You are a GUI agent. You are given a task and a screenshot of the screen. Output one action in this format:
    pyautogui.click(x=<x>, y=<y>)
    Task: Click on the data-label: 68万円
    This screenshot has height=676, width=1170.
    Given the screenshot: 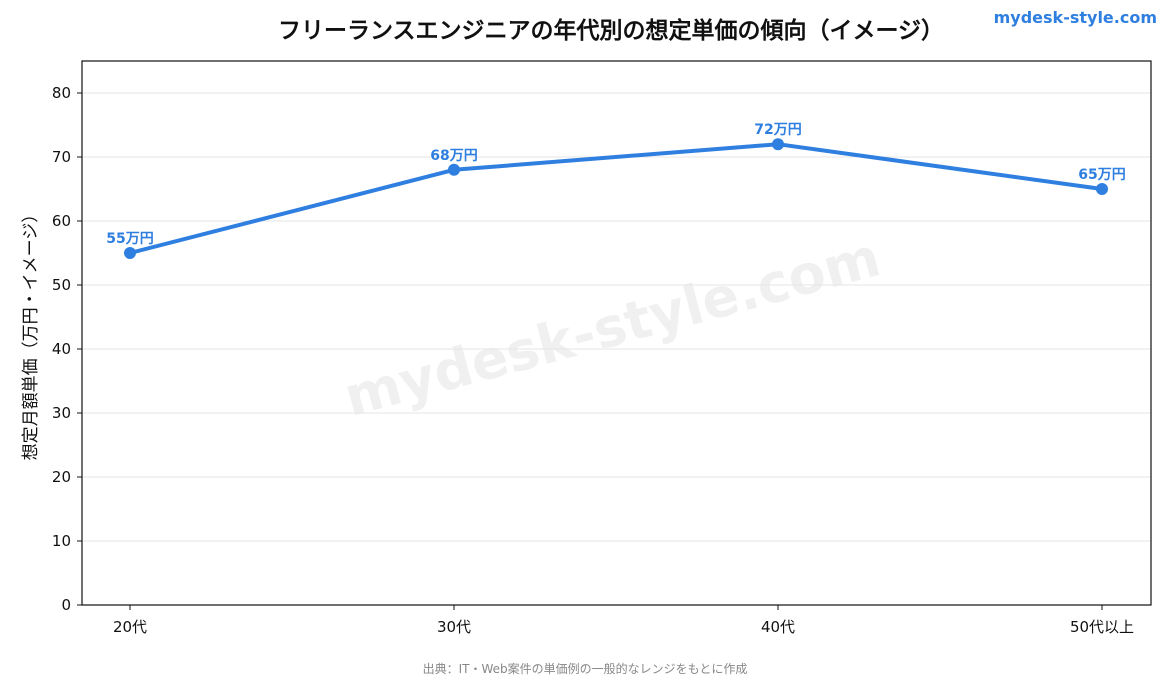 What is the action you would take?
    pyautogui.click(x=453, y=156)
    